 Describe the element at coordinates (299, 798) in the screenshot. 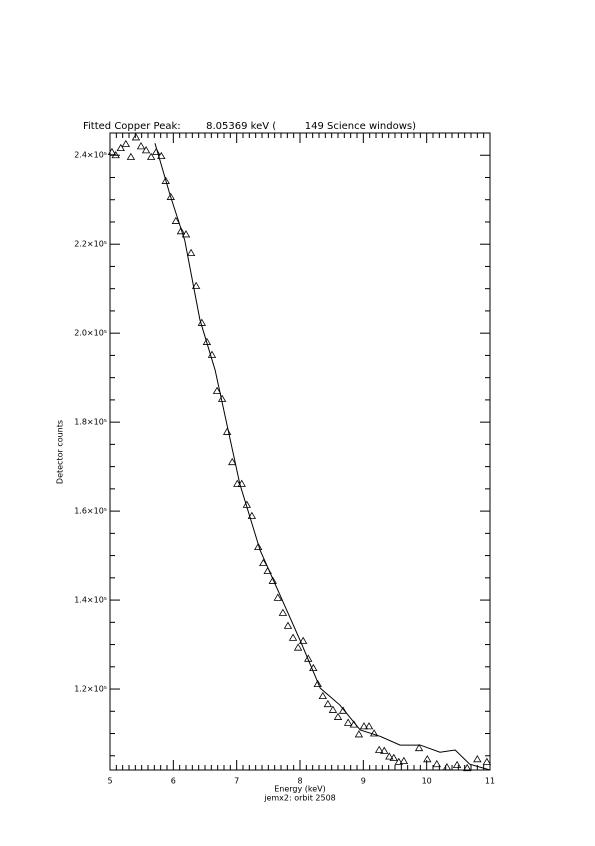

I see `subtitle: jemx2: orbit 2508` at that location.